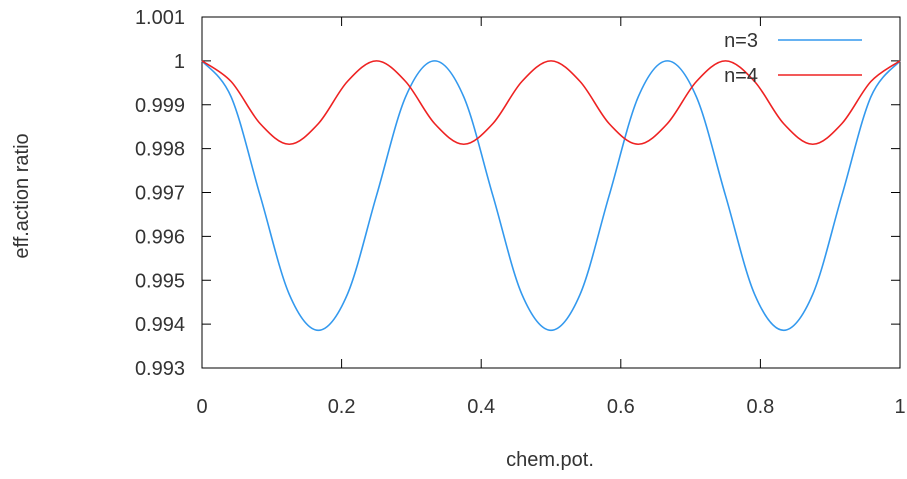 This screenshot has height=479, width=907. I want to click on x-axis-title: chem.pot., so click(550, 460).